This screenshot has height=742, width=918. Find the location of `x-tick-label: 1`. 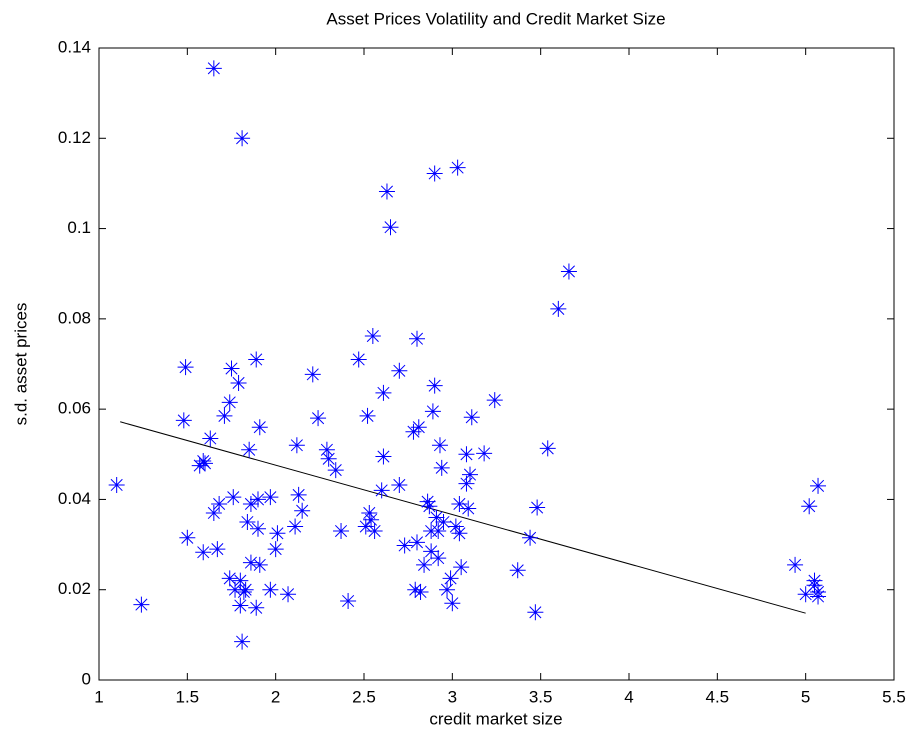

x-tick-label: 1 is located at coordinates (98, 696).